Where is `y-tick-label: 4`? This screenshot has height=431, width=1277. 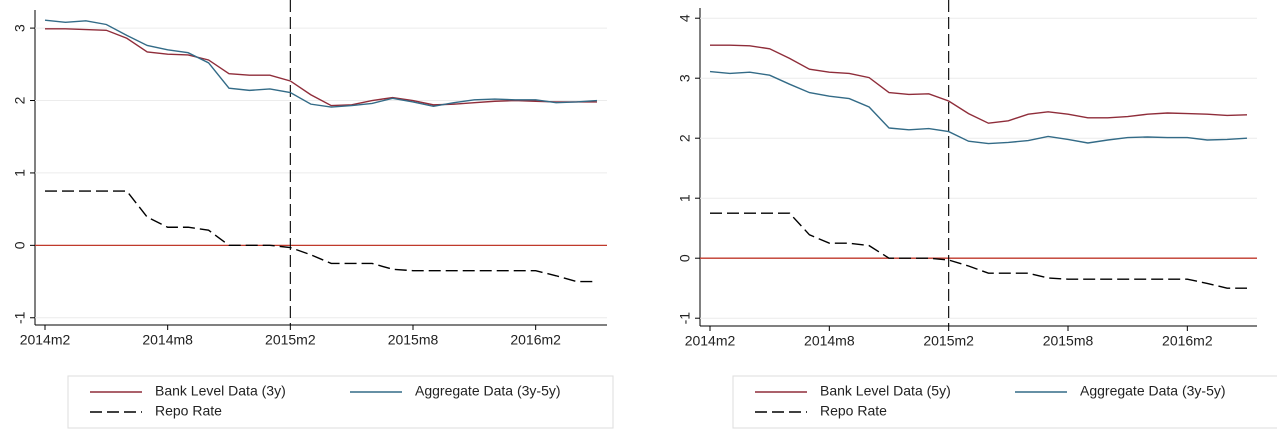
y-tick-label: 4 is located at coordinates (685, 18).